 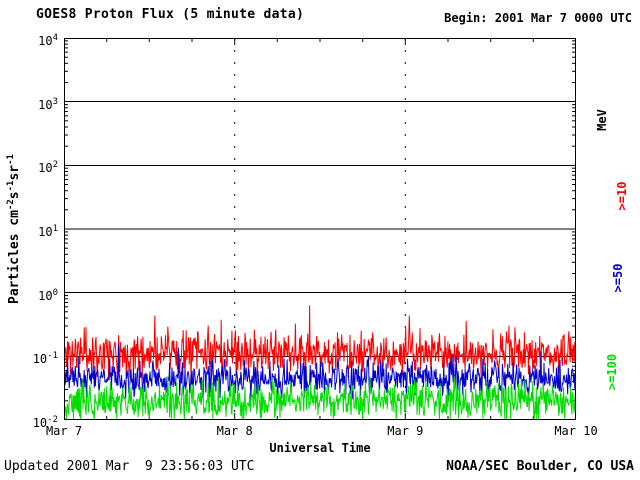 What do you see at coordinates (45, 422) in the screenshot?
I see `y-tick-label: 10-2` at bounding box center [45, 422].